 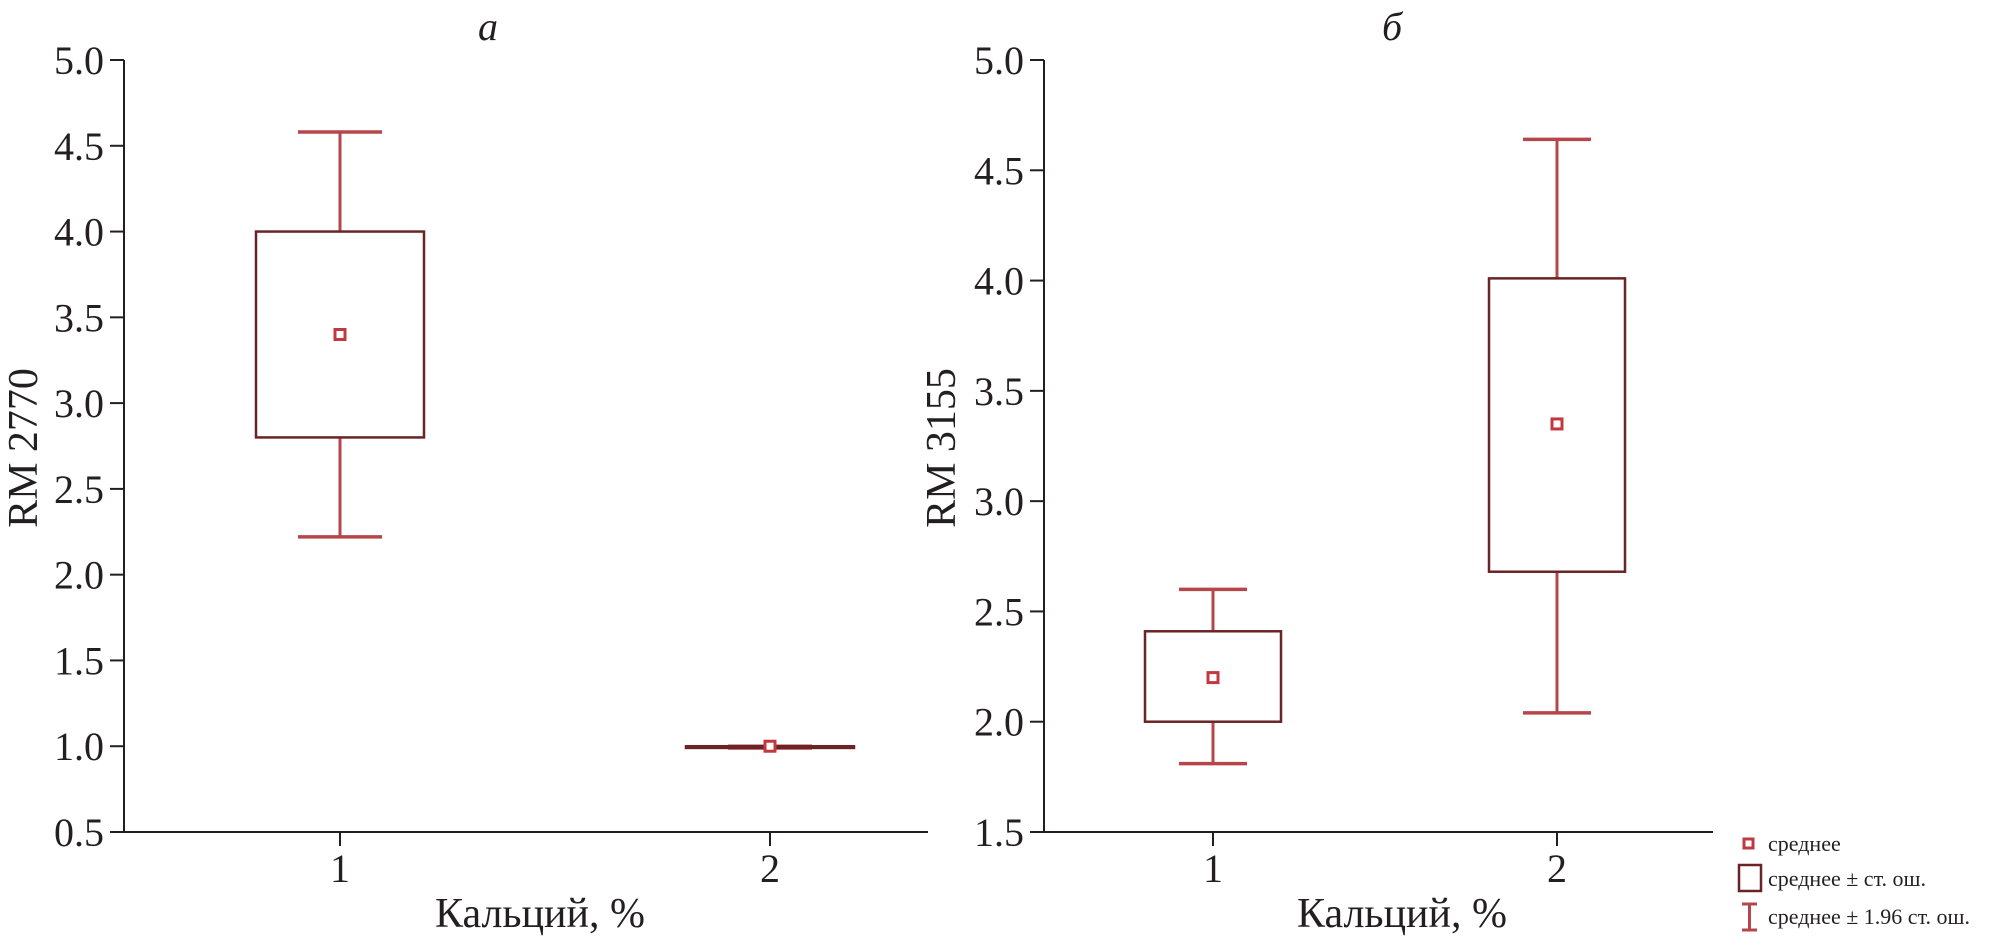 I want to click on mean-marker-icon, so click(x=1748, y=843).